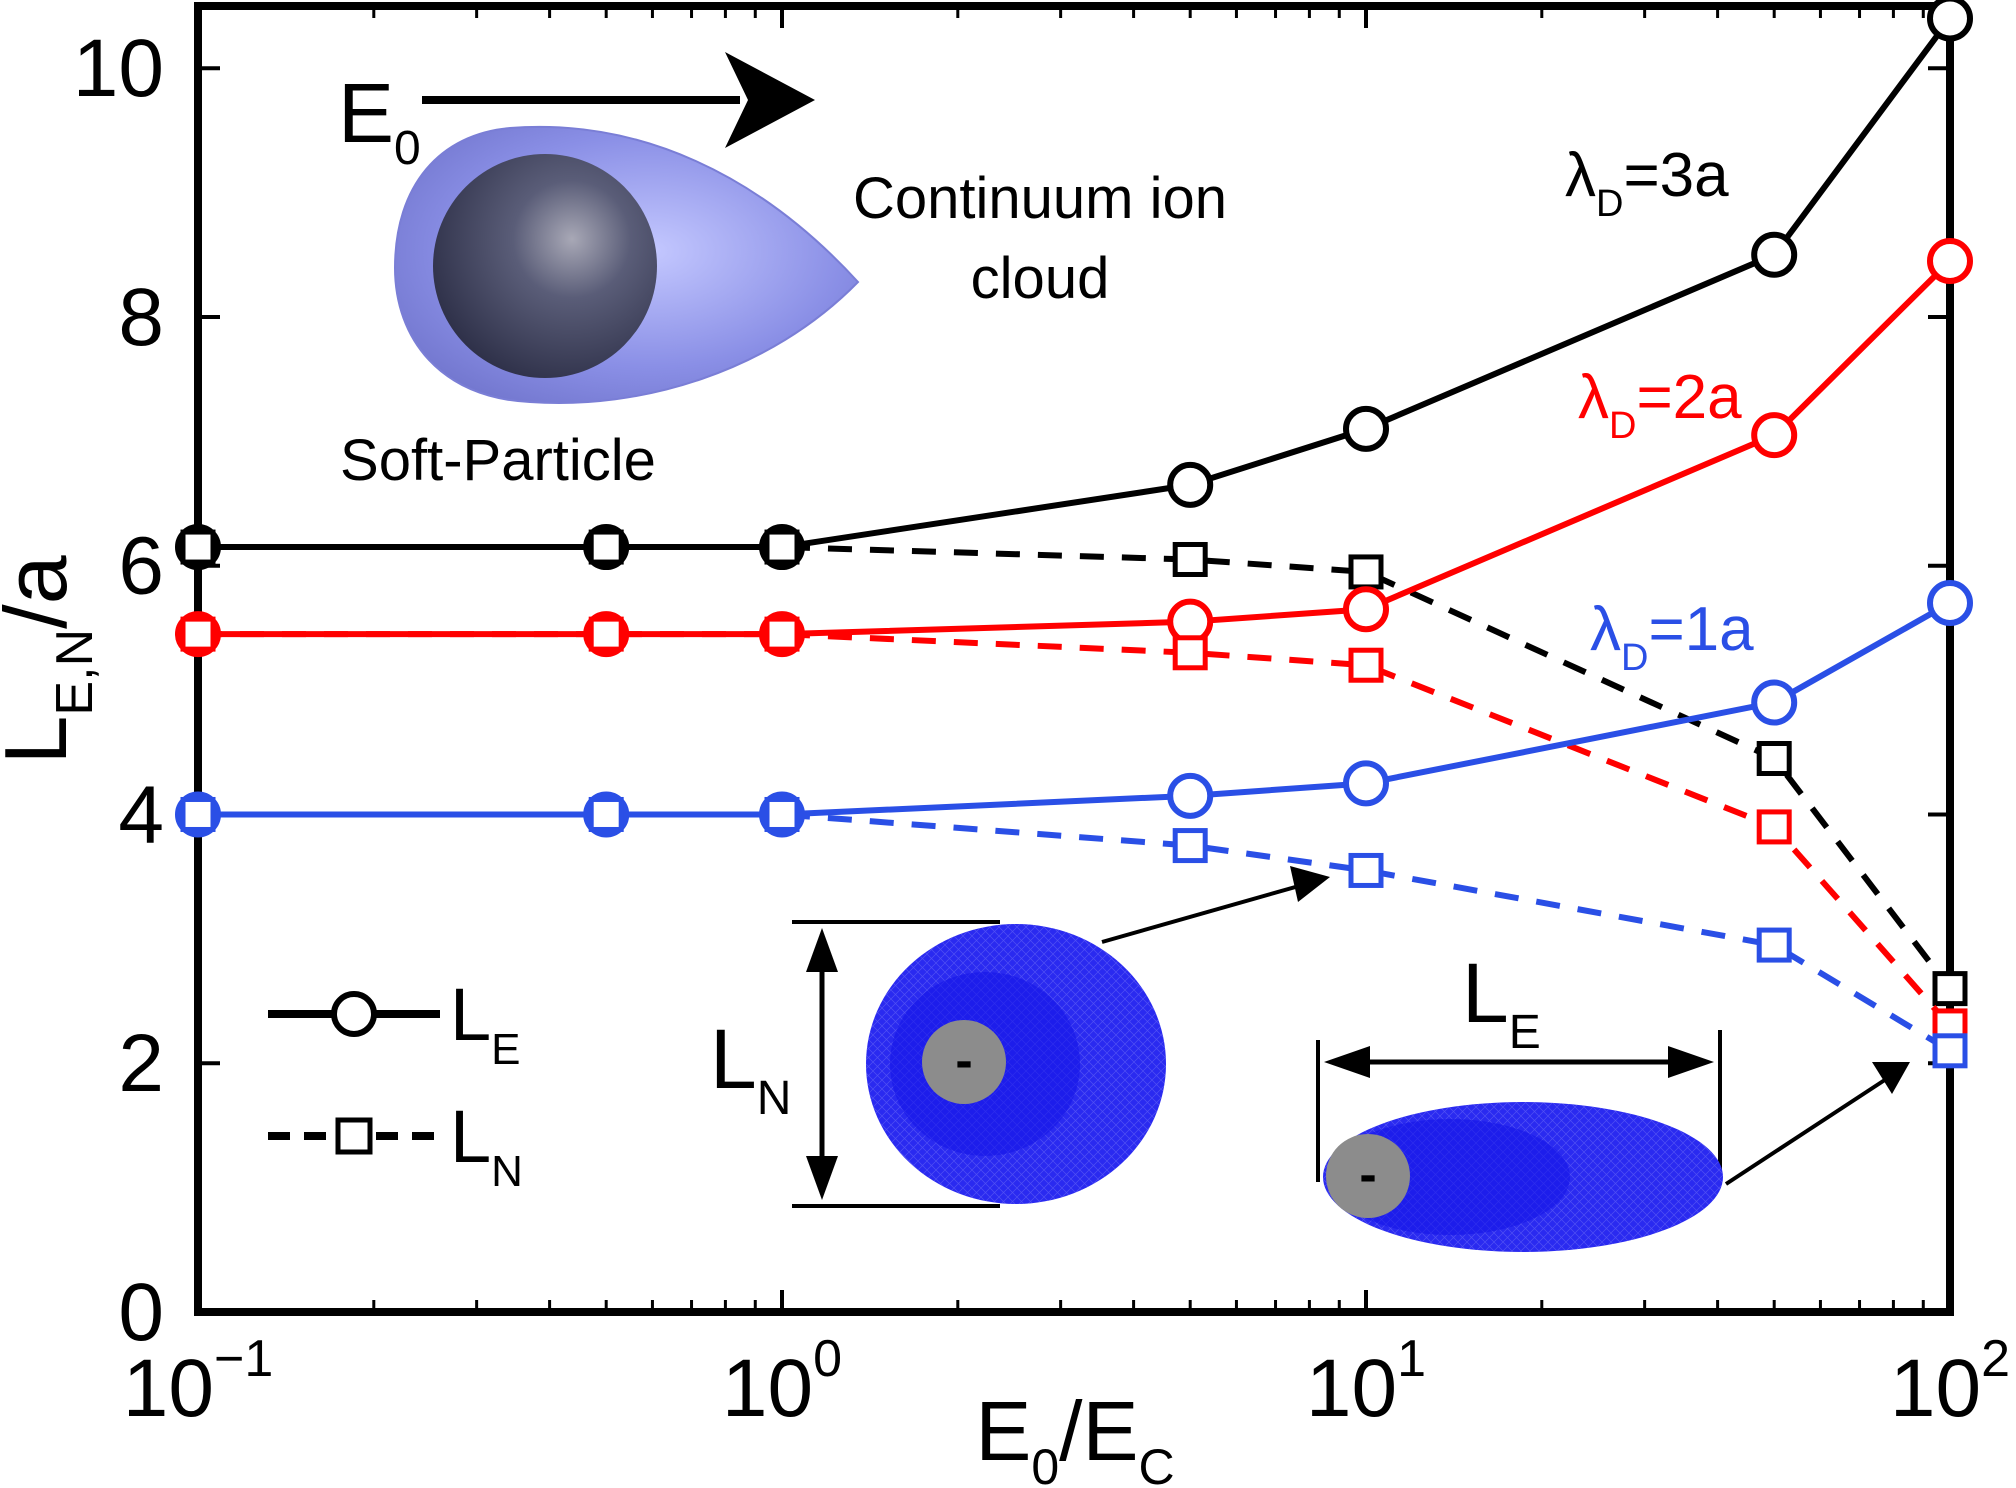 Image resolution: width=2016 pixels, height=1488 pixels. I want to click on le-dim-arrow-left, so click(1347, 1062).